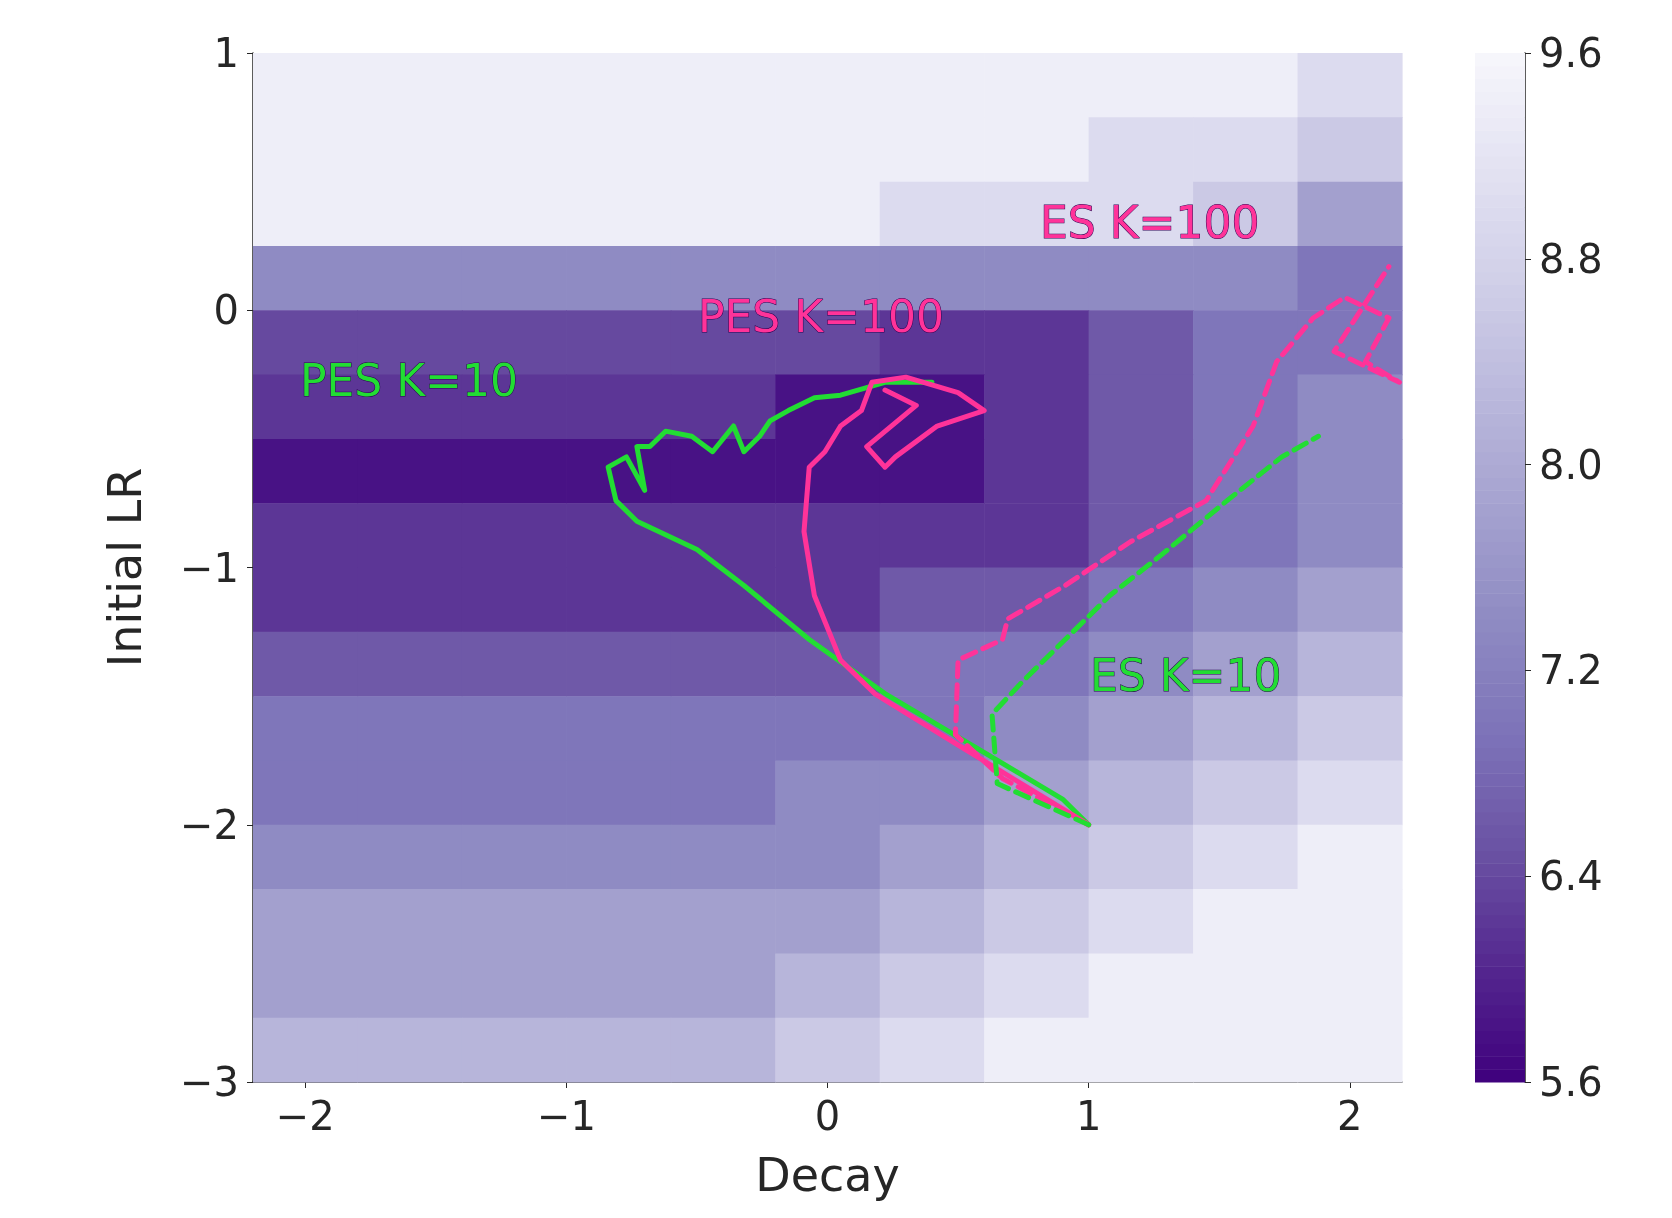 The width and height of the screenshot is (1672, 1218). Describe the element at coordinates (1350, 1116) in the screenshot. I see `x-tick-label: 2` at that location.